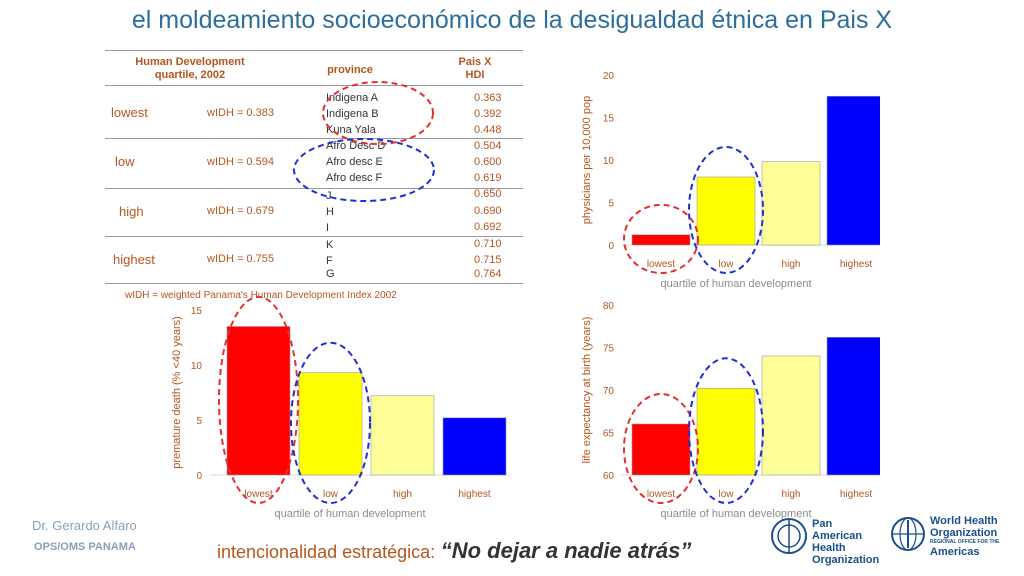  Describe the element at coordinates (609, 349) in the screenshot. I see `y-tick-label: 75` at that location.